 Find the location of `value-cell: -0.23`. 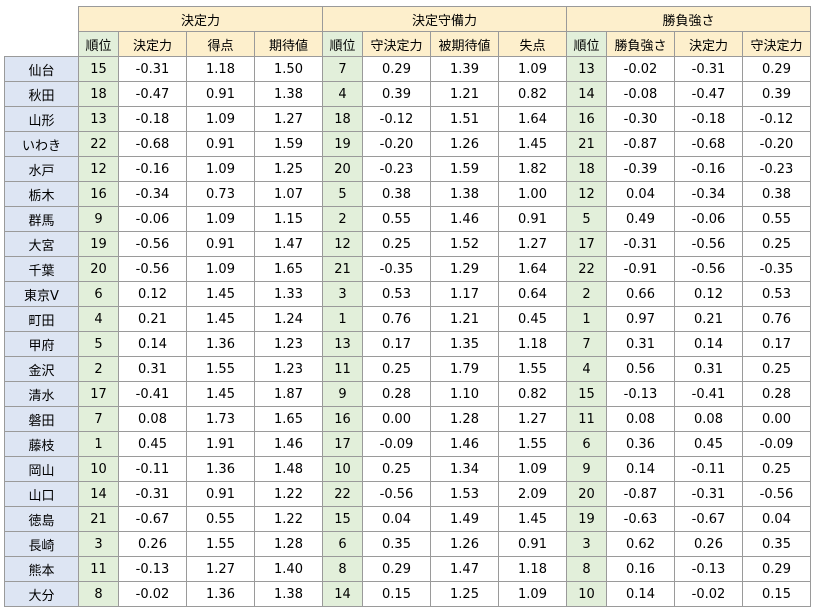

value-cell: -0.23 is located at coordinates (396, 169).